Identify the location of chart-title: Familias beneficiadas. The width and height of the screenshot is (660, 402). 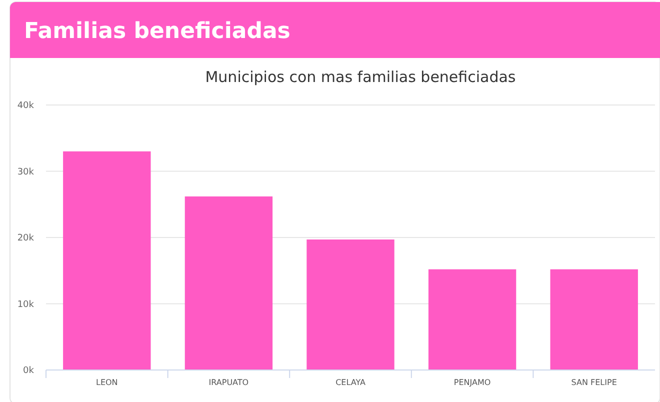
(157, 31).